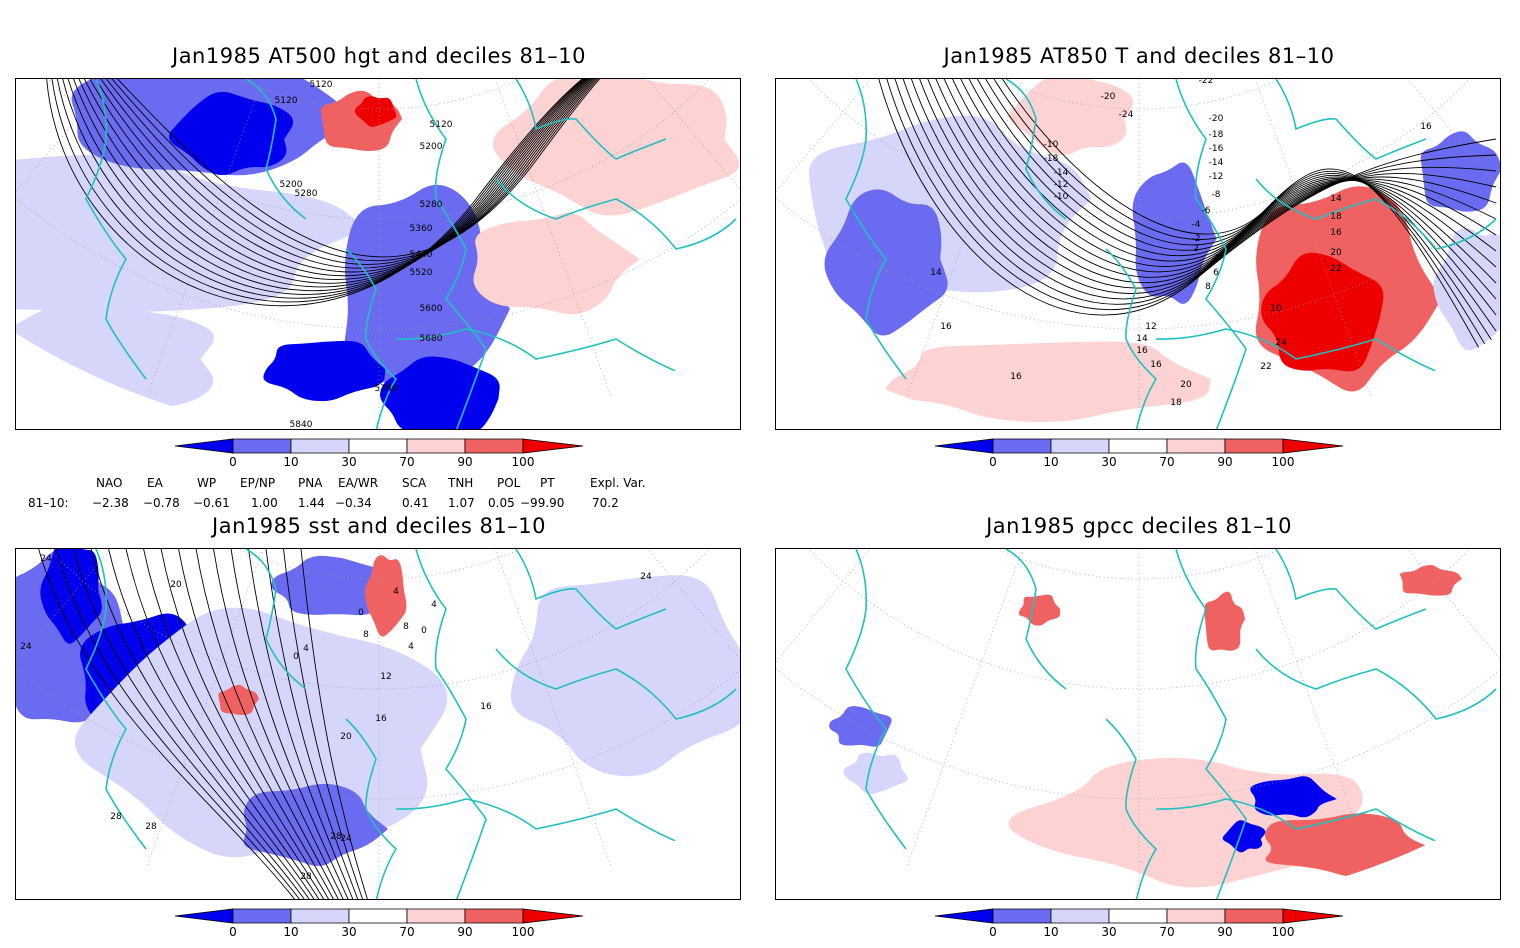  Describe the element at coordinates (501, 503) in the screenshot. I see `index-value-pol: 0.05` at that location.